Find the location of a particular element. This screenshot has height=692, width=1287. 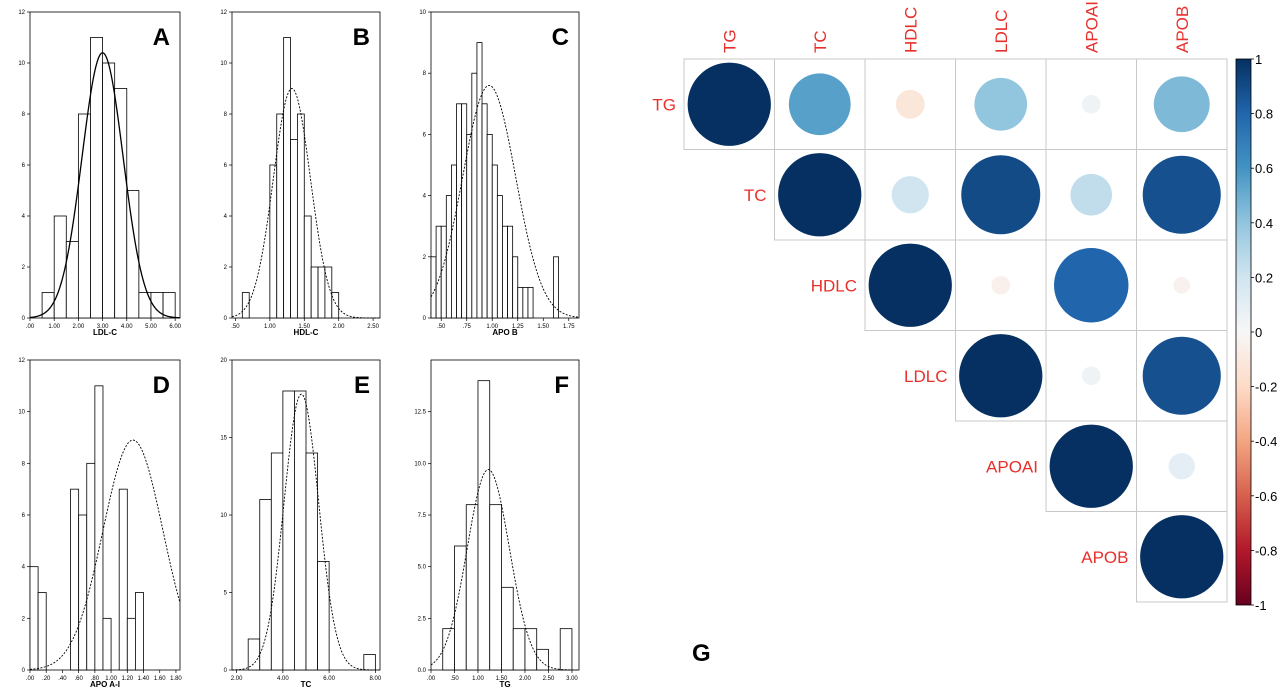

colorbar-tick-label: 0.2 is located at coordinates (1264, 277).